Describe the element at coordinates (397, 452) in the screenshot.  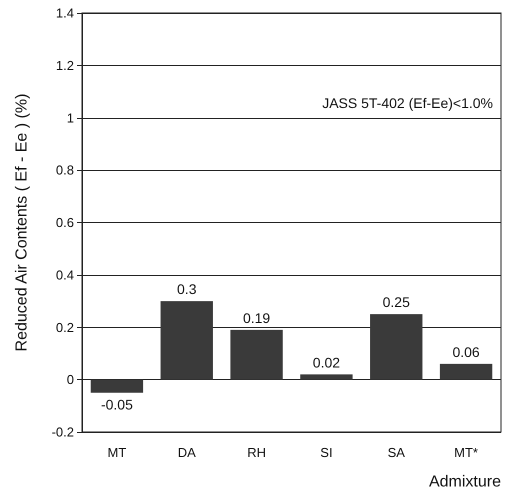
I see `x-tick-label: SA` at that location.